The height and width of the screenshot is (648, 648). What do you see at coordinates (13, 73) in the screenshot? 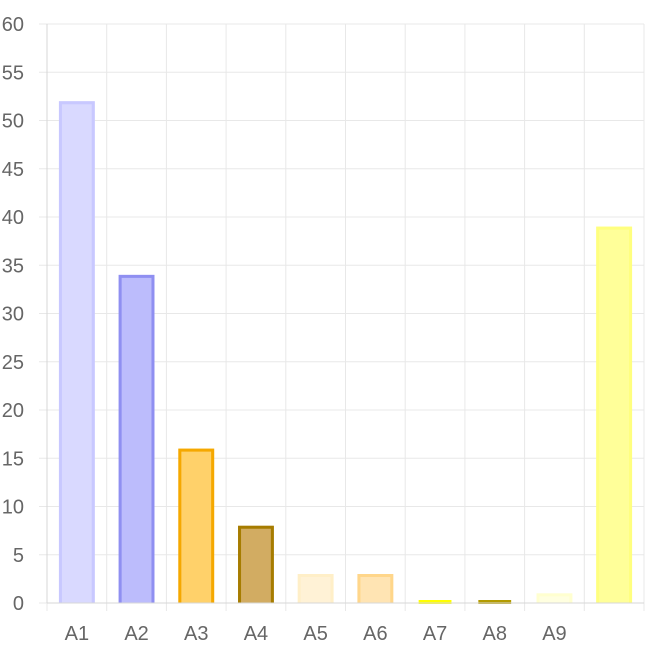
I see `y-tick-label-11: 55` at bounding box center [13, 73].